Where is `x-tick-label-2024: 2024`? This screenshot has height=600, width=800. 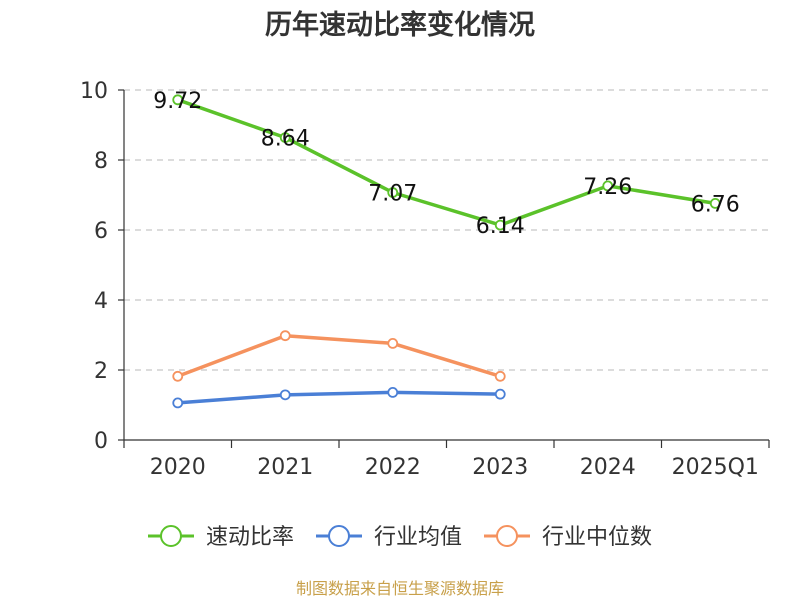 x-tick-label-2024: 2024 is located at coordinates (608, 467).